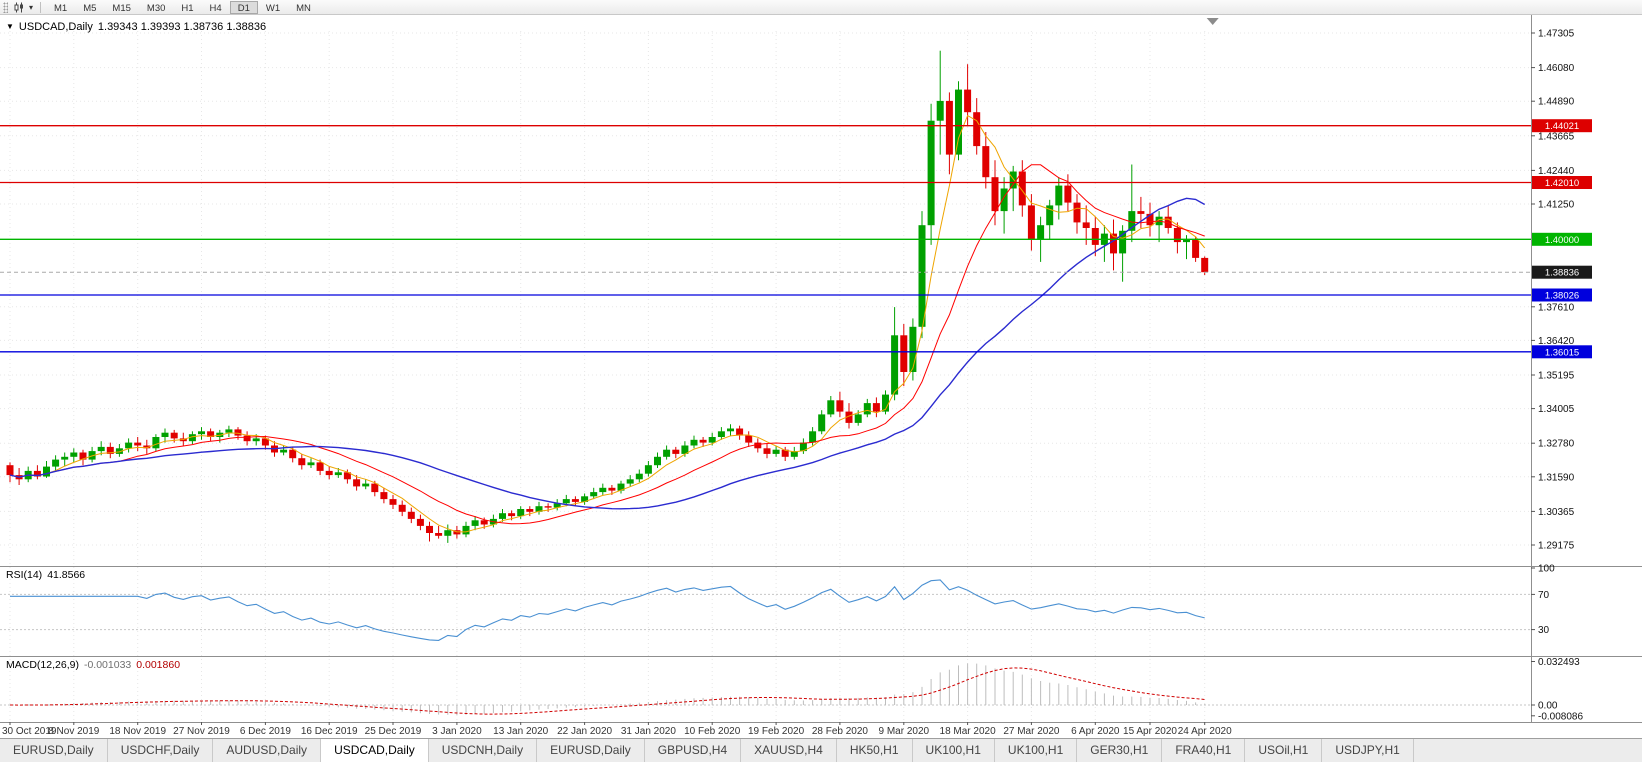  What do you see at coordinates (375, 750) in the screenshot?
I see `chart-tab-3: USDCAD,Daily` at bounding box center [375, 750].